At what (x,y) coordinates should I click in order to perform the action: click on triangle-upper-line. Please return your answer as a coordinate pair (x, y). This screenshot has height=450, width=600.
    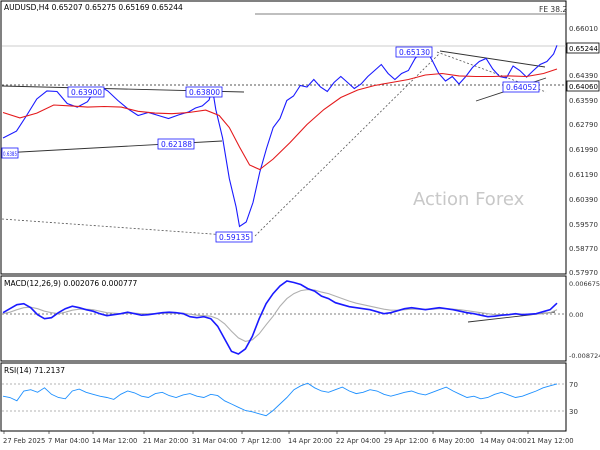
    Looking at the image, I should click on (492, 59).